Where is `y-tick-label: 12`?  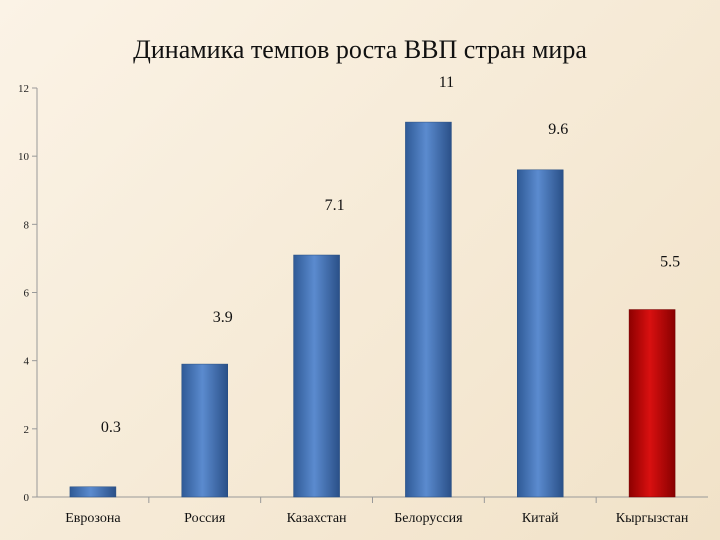 y-tick-label: 12 is located at coordinates (23, 89).